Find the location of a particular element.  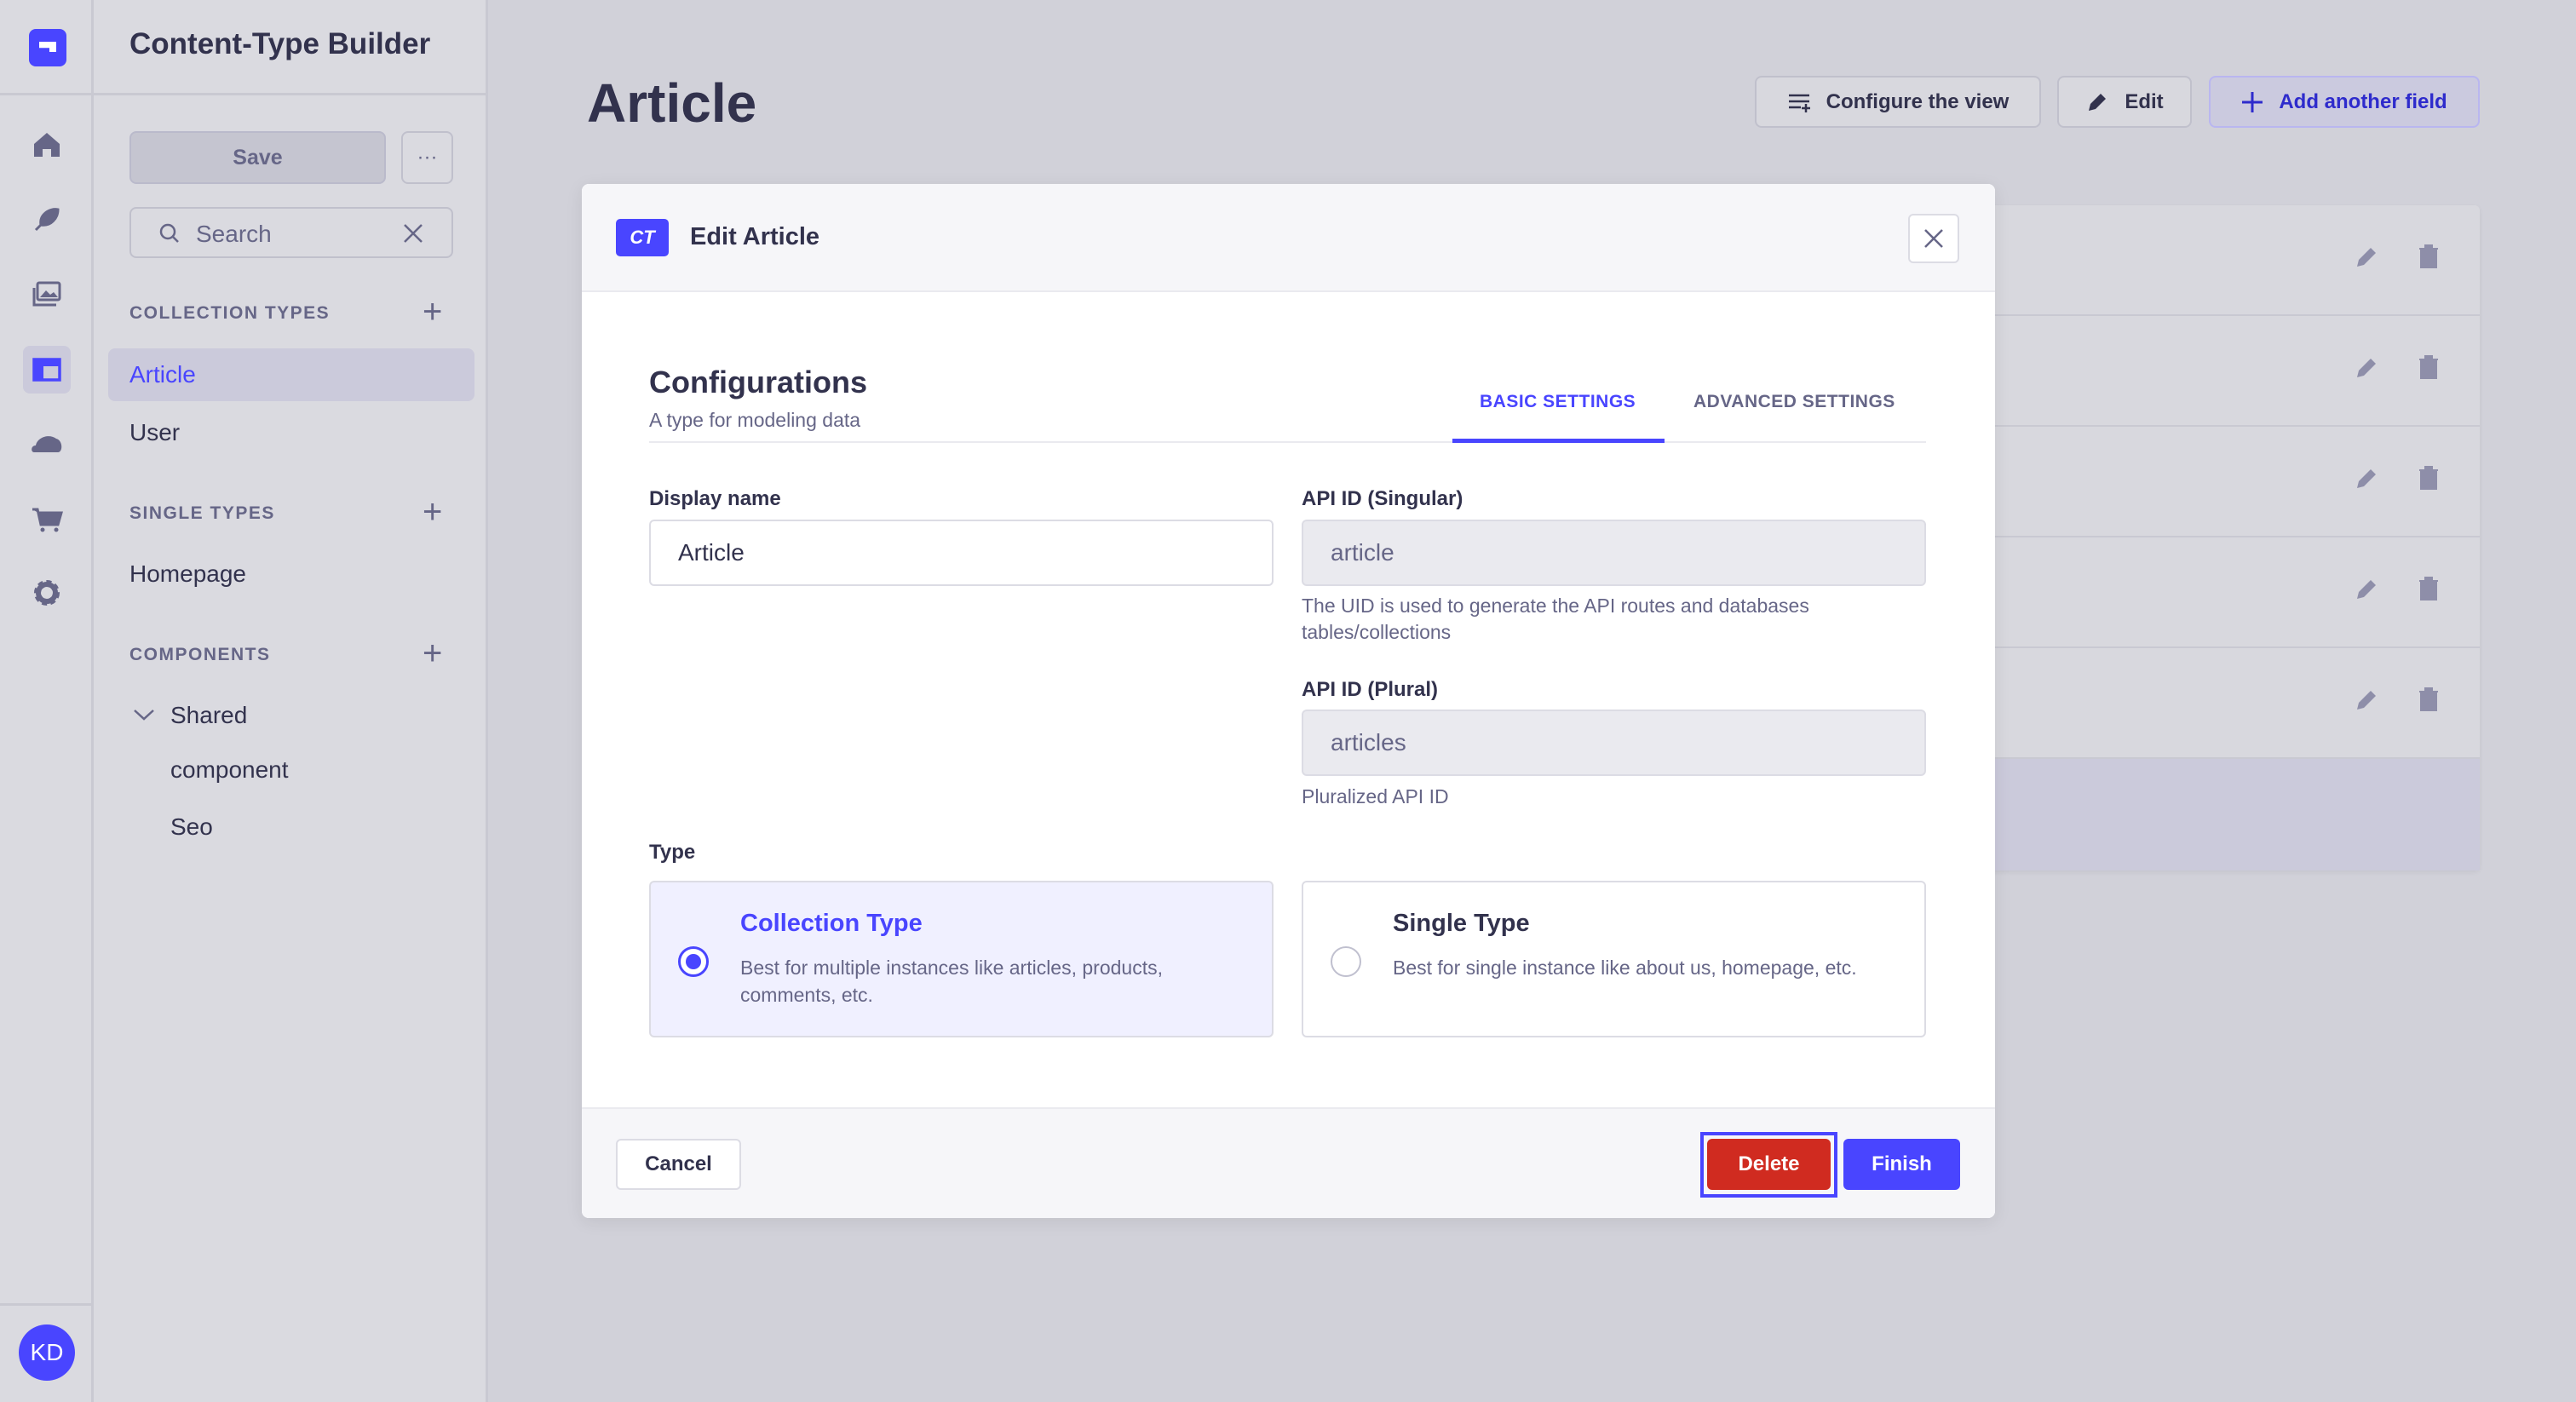

sidebar-item-article: Article is located at coordinates (162, 374).